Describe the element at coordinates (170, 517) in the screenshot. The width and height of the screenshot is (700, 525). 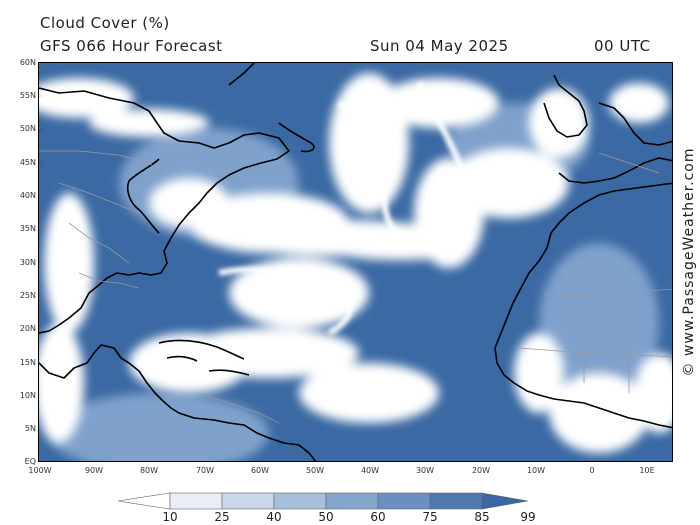
I see `colorbar-label-10: 10` at that location.